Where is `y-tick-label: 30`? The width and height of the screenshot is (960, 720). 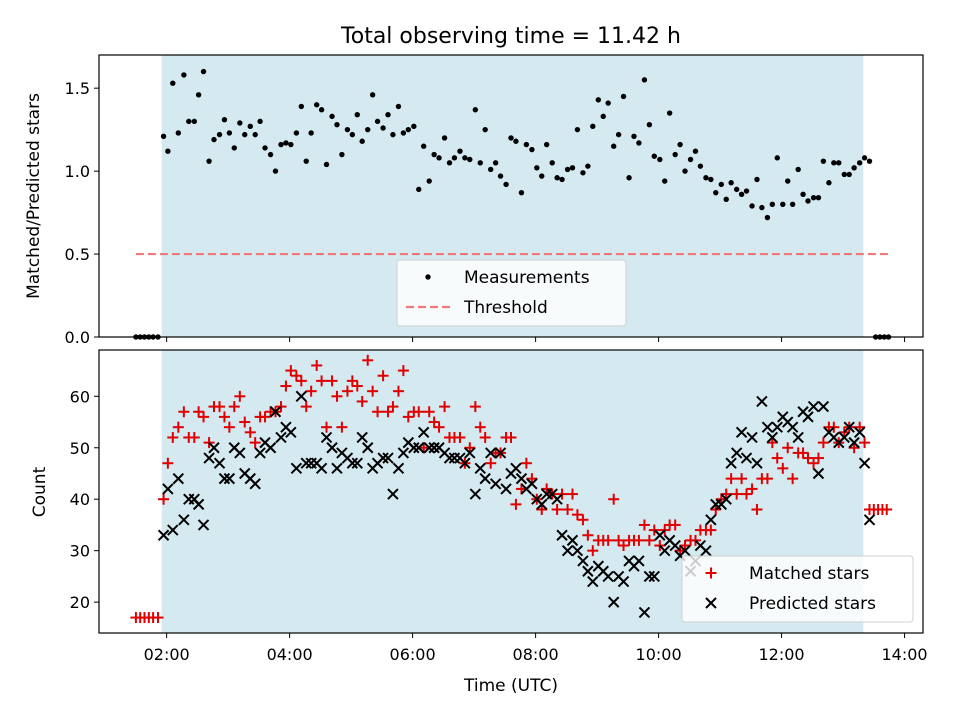
y-tick-label: 30 is located at coordinates (80, 551).